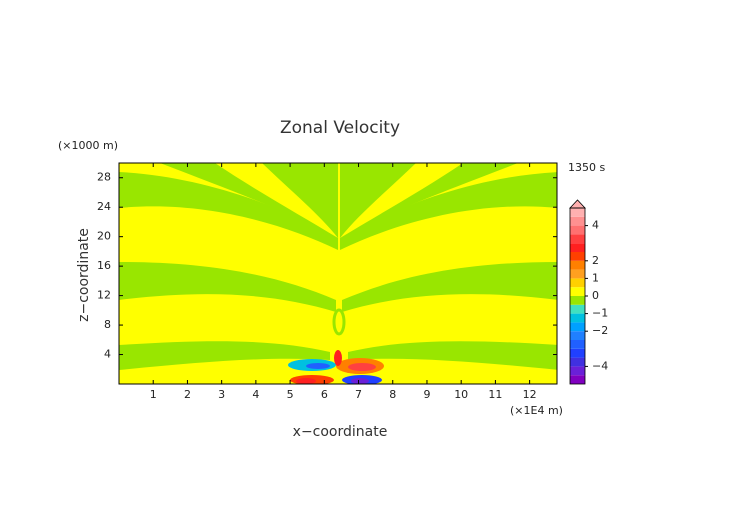 Image resolution: width=752 pixels, height=532 pixels. I want to click on y-tick-label: 16, so click(104, 265).